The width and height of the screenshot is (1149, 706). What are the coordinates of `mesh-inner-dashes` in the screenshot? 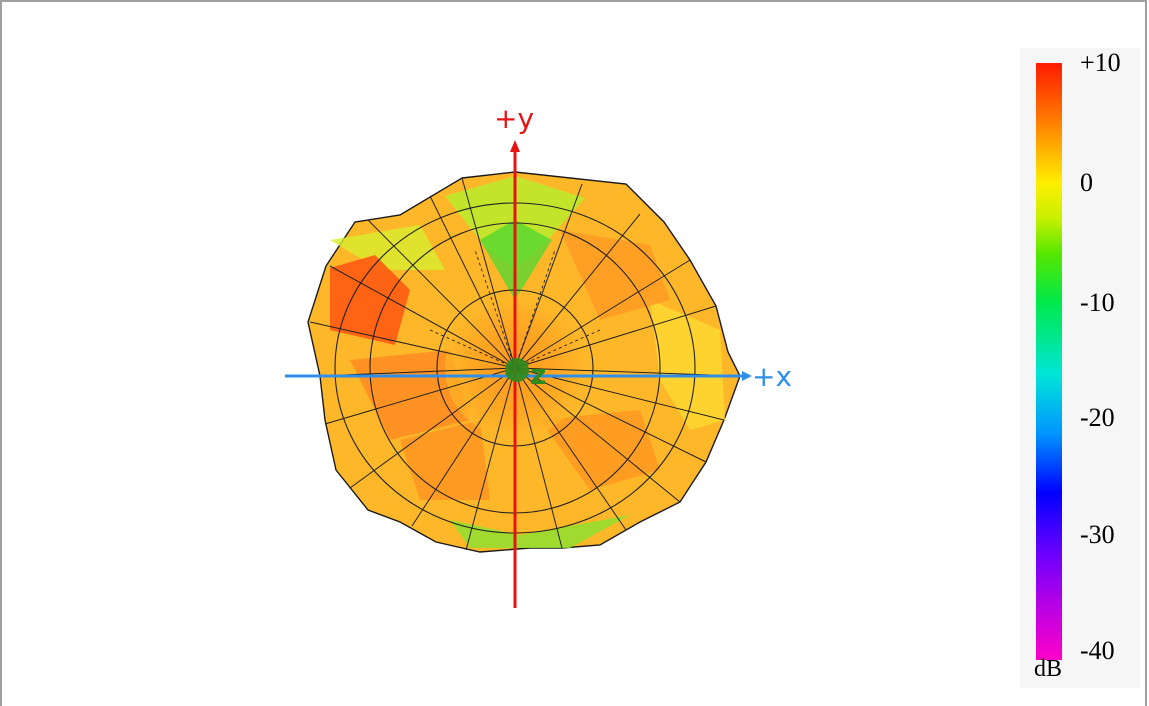 It's located at (515, 309).